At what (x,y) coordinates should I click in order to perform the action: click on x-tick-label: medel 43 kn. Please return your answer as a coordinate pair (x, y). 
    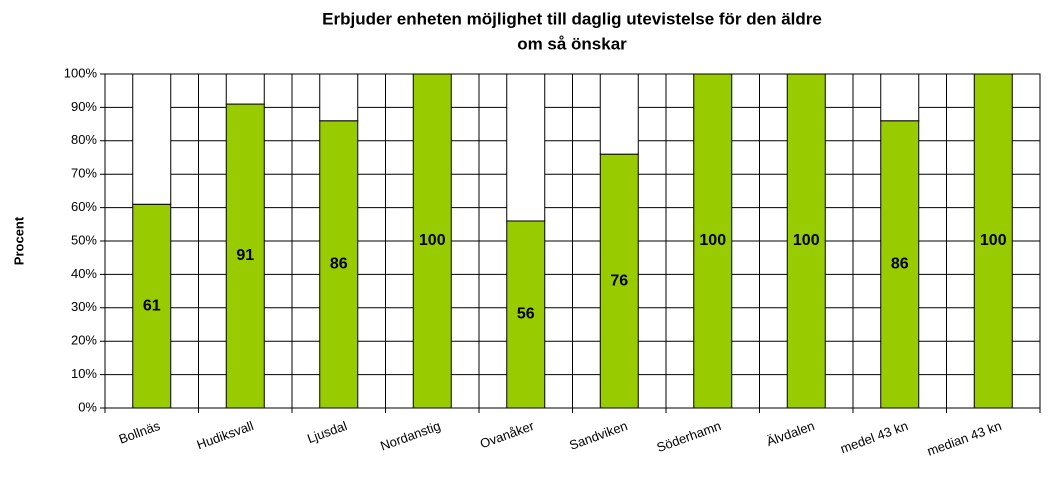
    Looking at the image, I should click on (874, 437).